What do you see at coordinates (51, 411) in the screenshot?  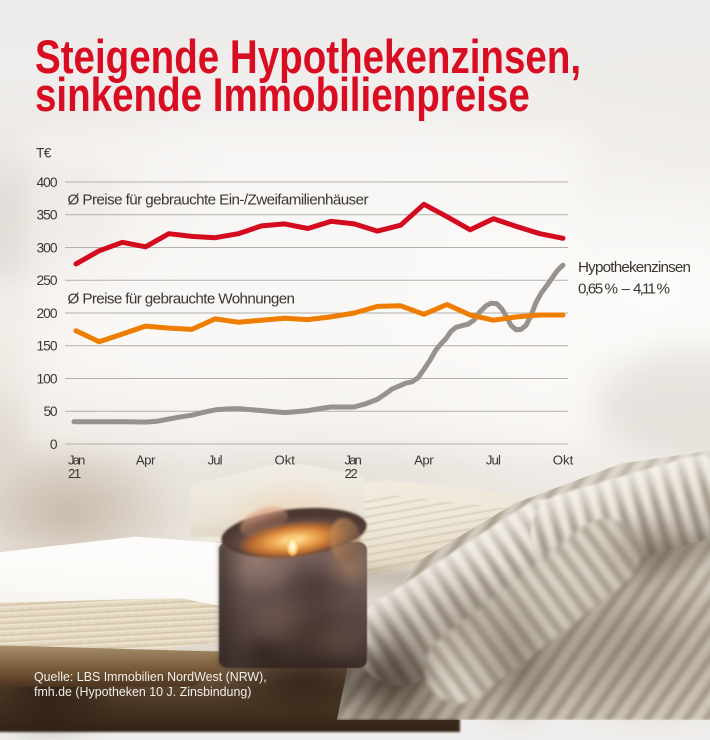 I see `svg-text: 50` at bounding box center [51, 411].